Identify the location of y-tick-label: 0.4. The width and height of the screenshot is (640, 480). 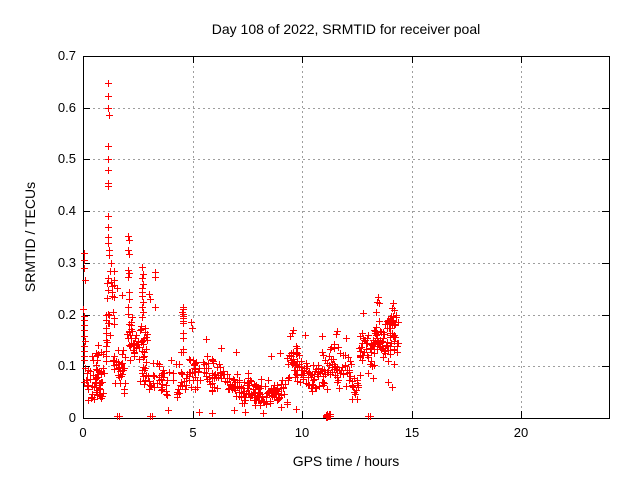
(66, 210).